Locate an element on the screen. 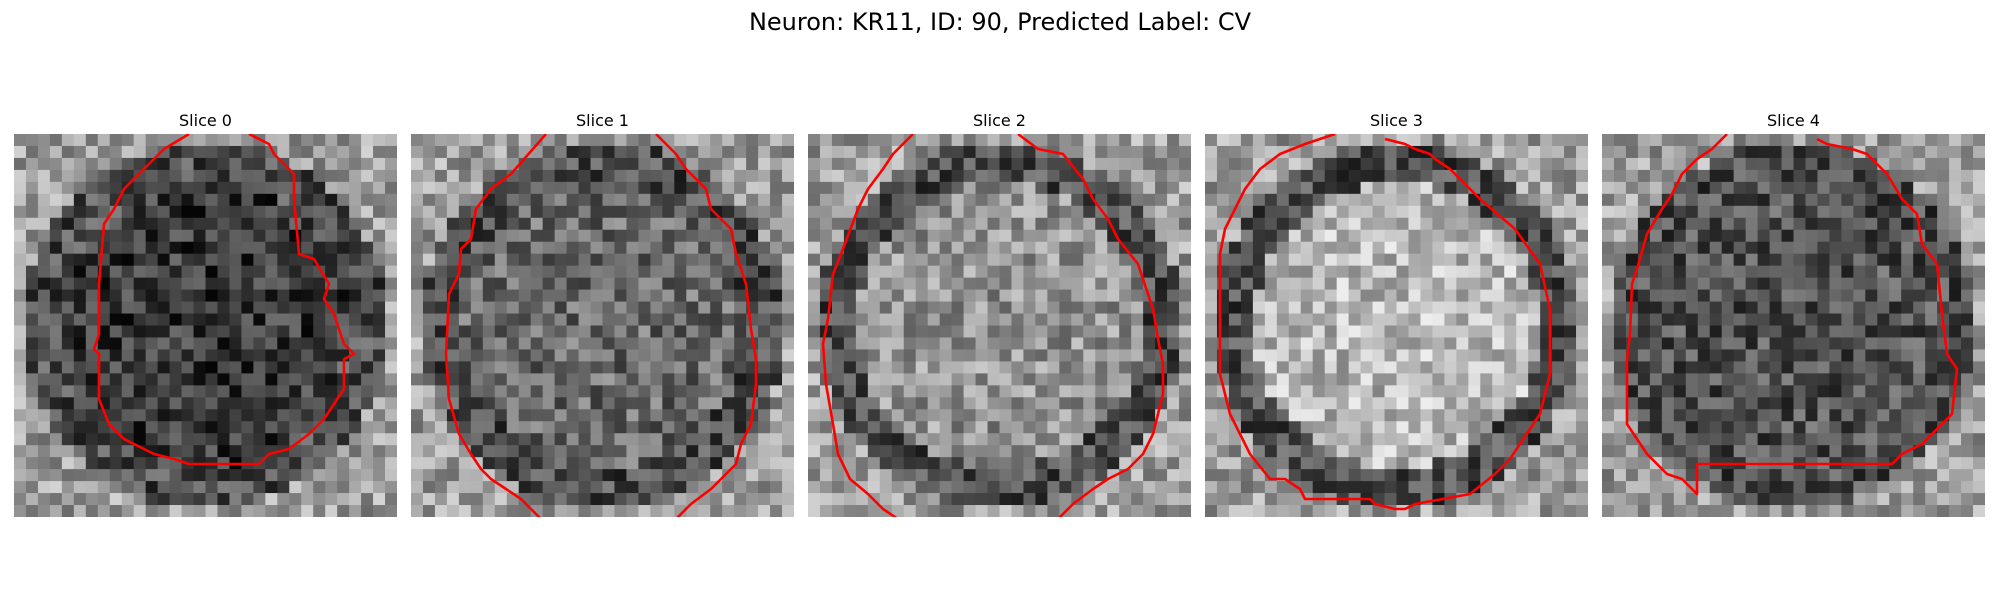 The height and width of the screenshot is (600, 2000). slice-title: Slice 2 is located at coordinates (999, 120).